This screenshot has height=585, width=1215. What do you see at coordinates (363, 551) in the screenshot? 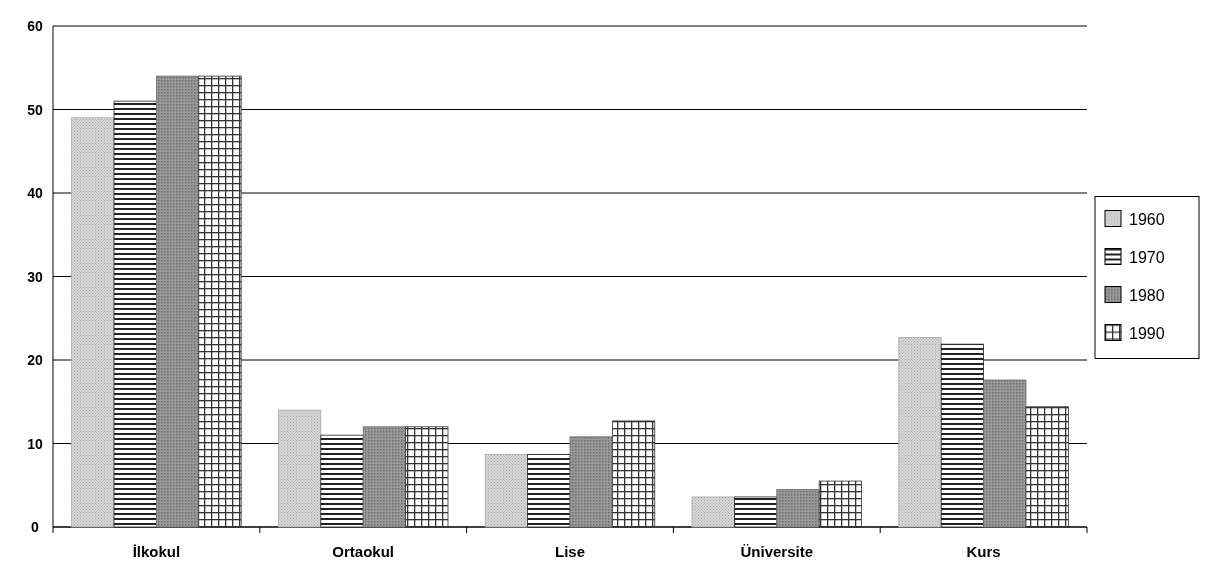
I see `x-tick-label: Ortaokul` at bounding box center [363, 551].